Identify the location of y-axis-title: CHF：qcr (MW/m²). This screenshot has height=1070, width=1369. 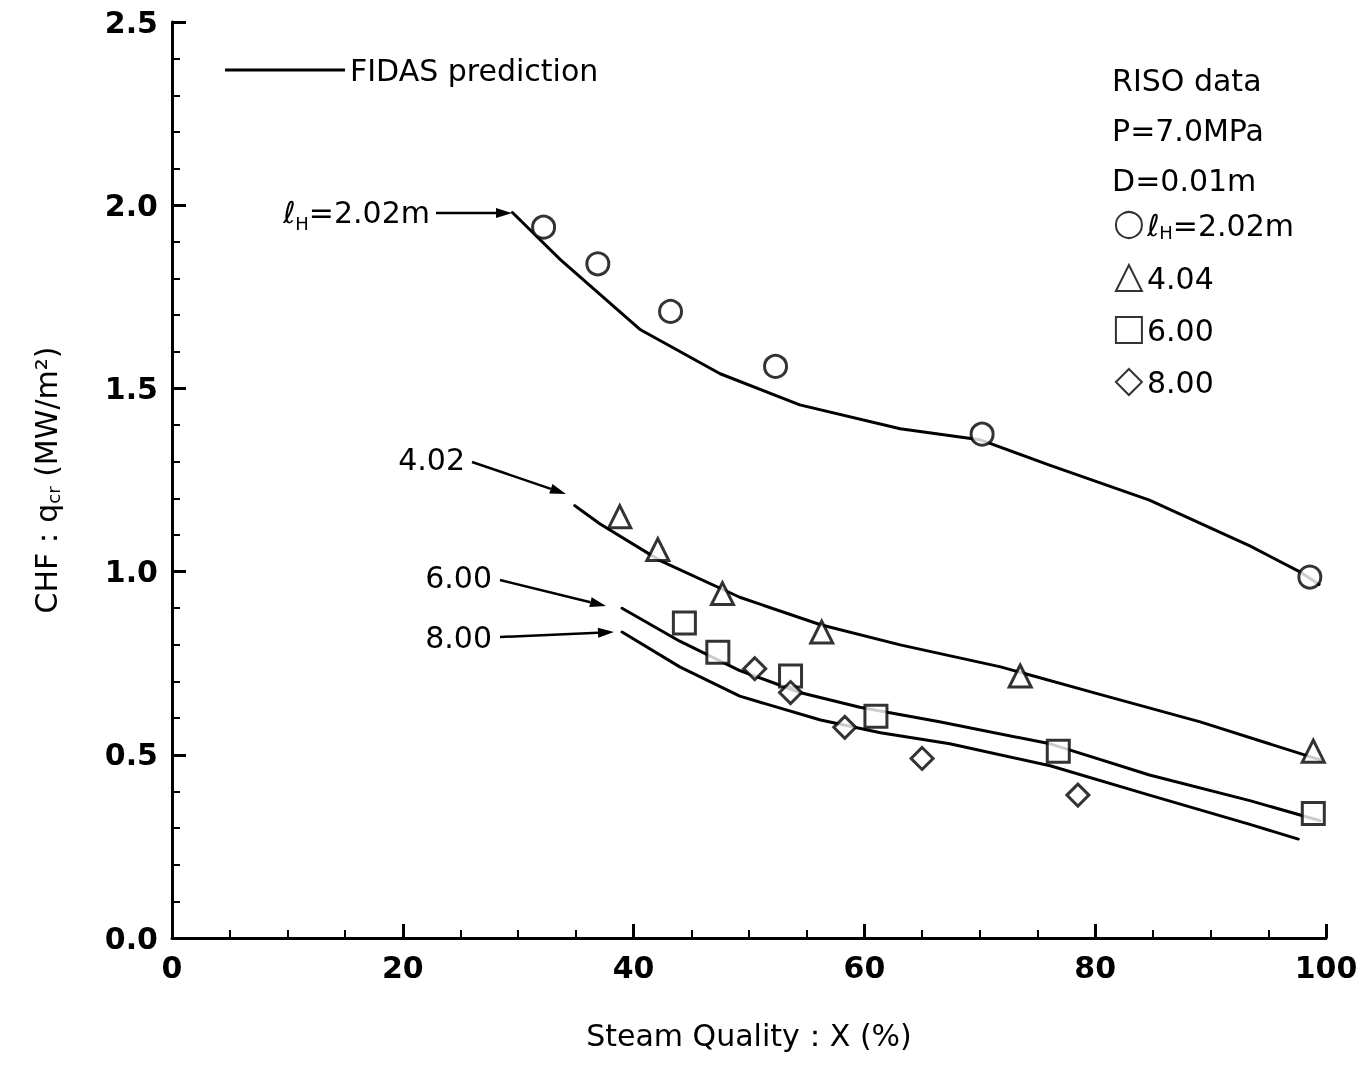
(46, 480).